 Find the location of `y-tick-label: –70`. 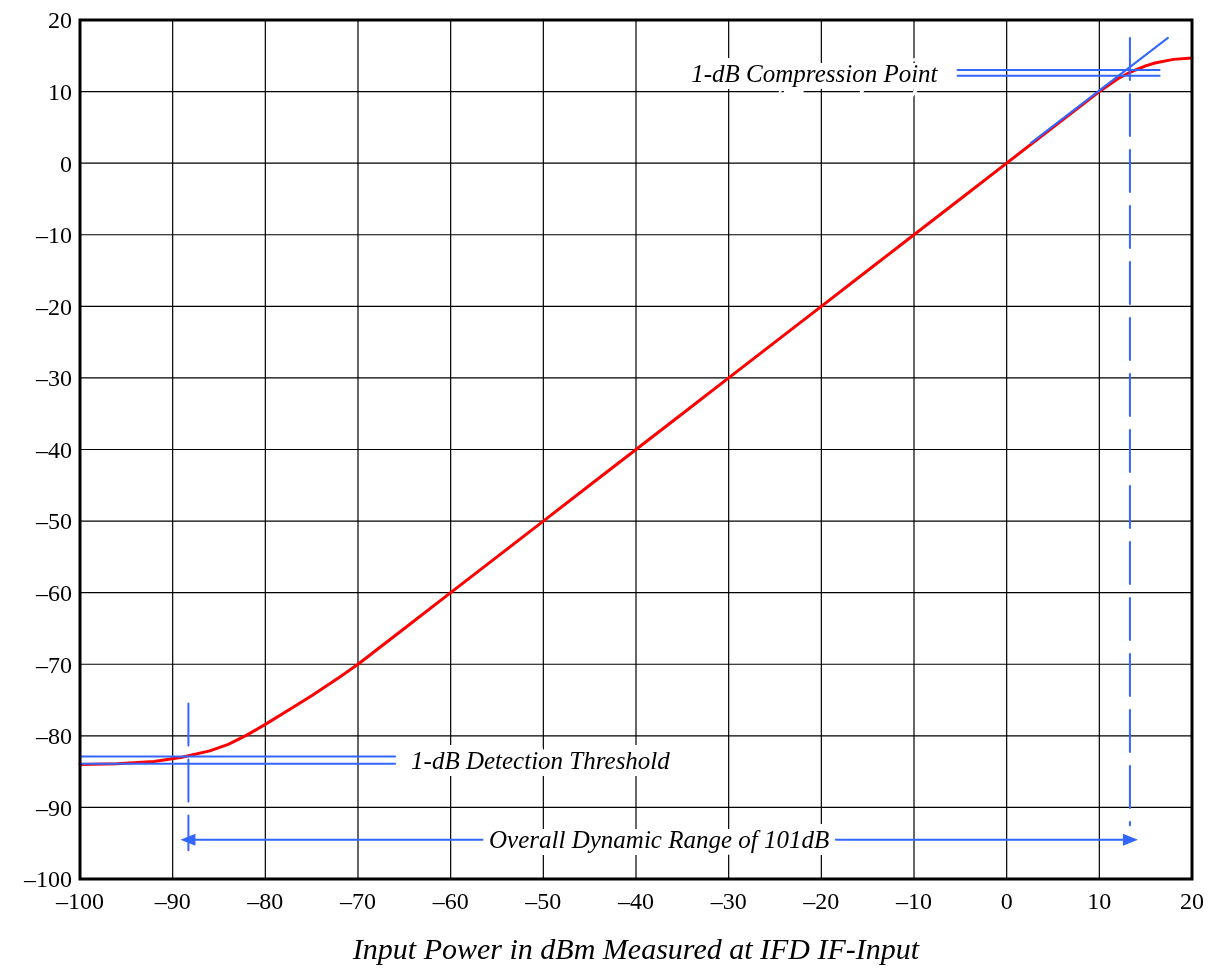

y-tick-label: –70 is located at coordinates (53, 664).